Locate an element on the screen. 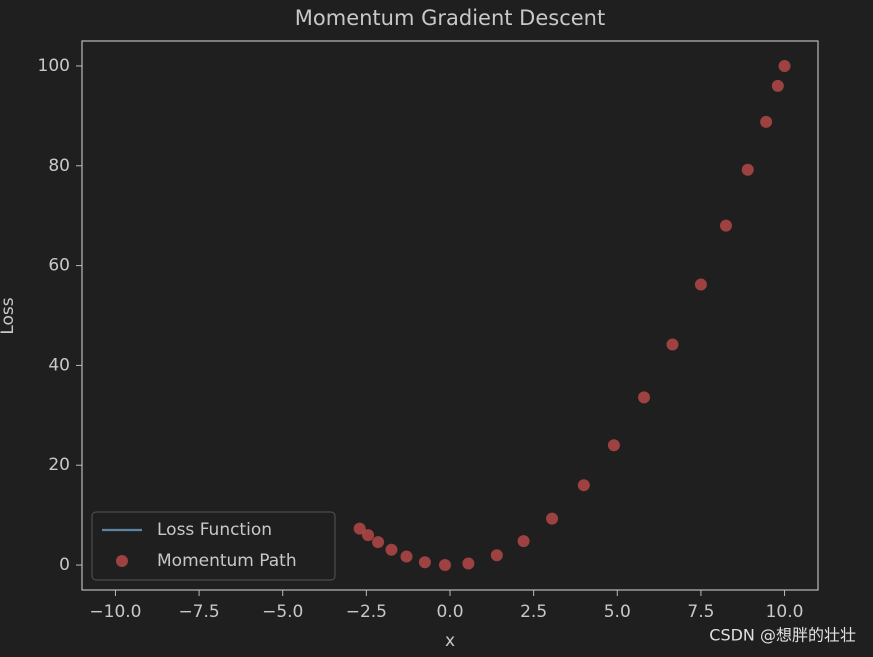  y-tick-label: 60 is located at coordinates (59, 266).